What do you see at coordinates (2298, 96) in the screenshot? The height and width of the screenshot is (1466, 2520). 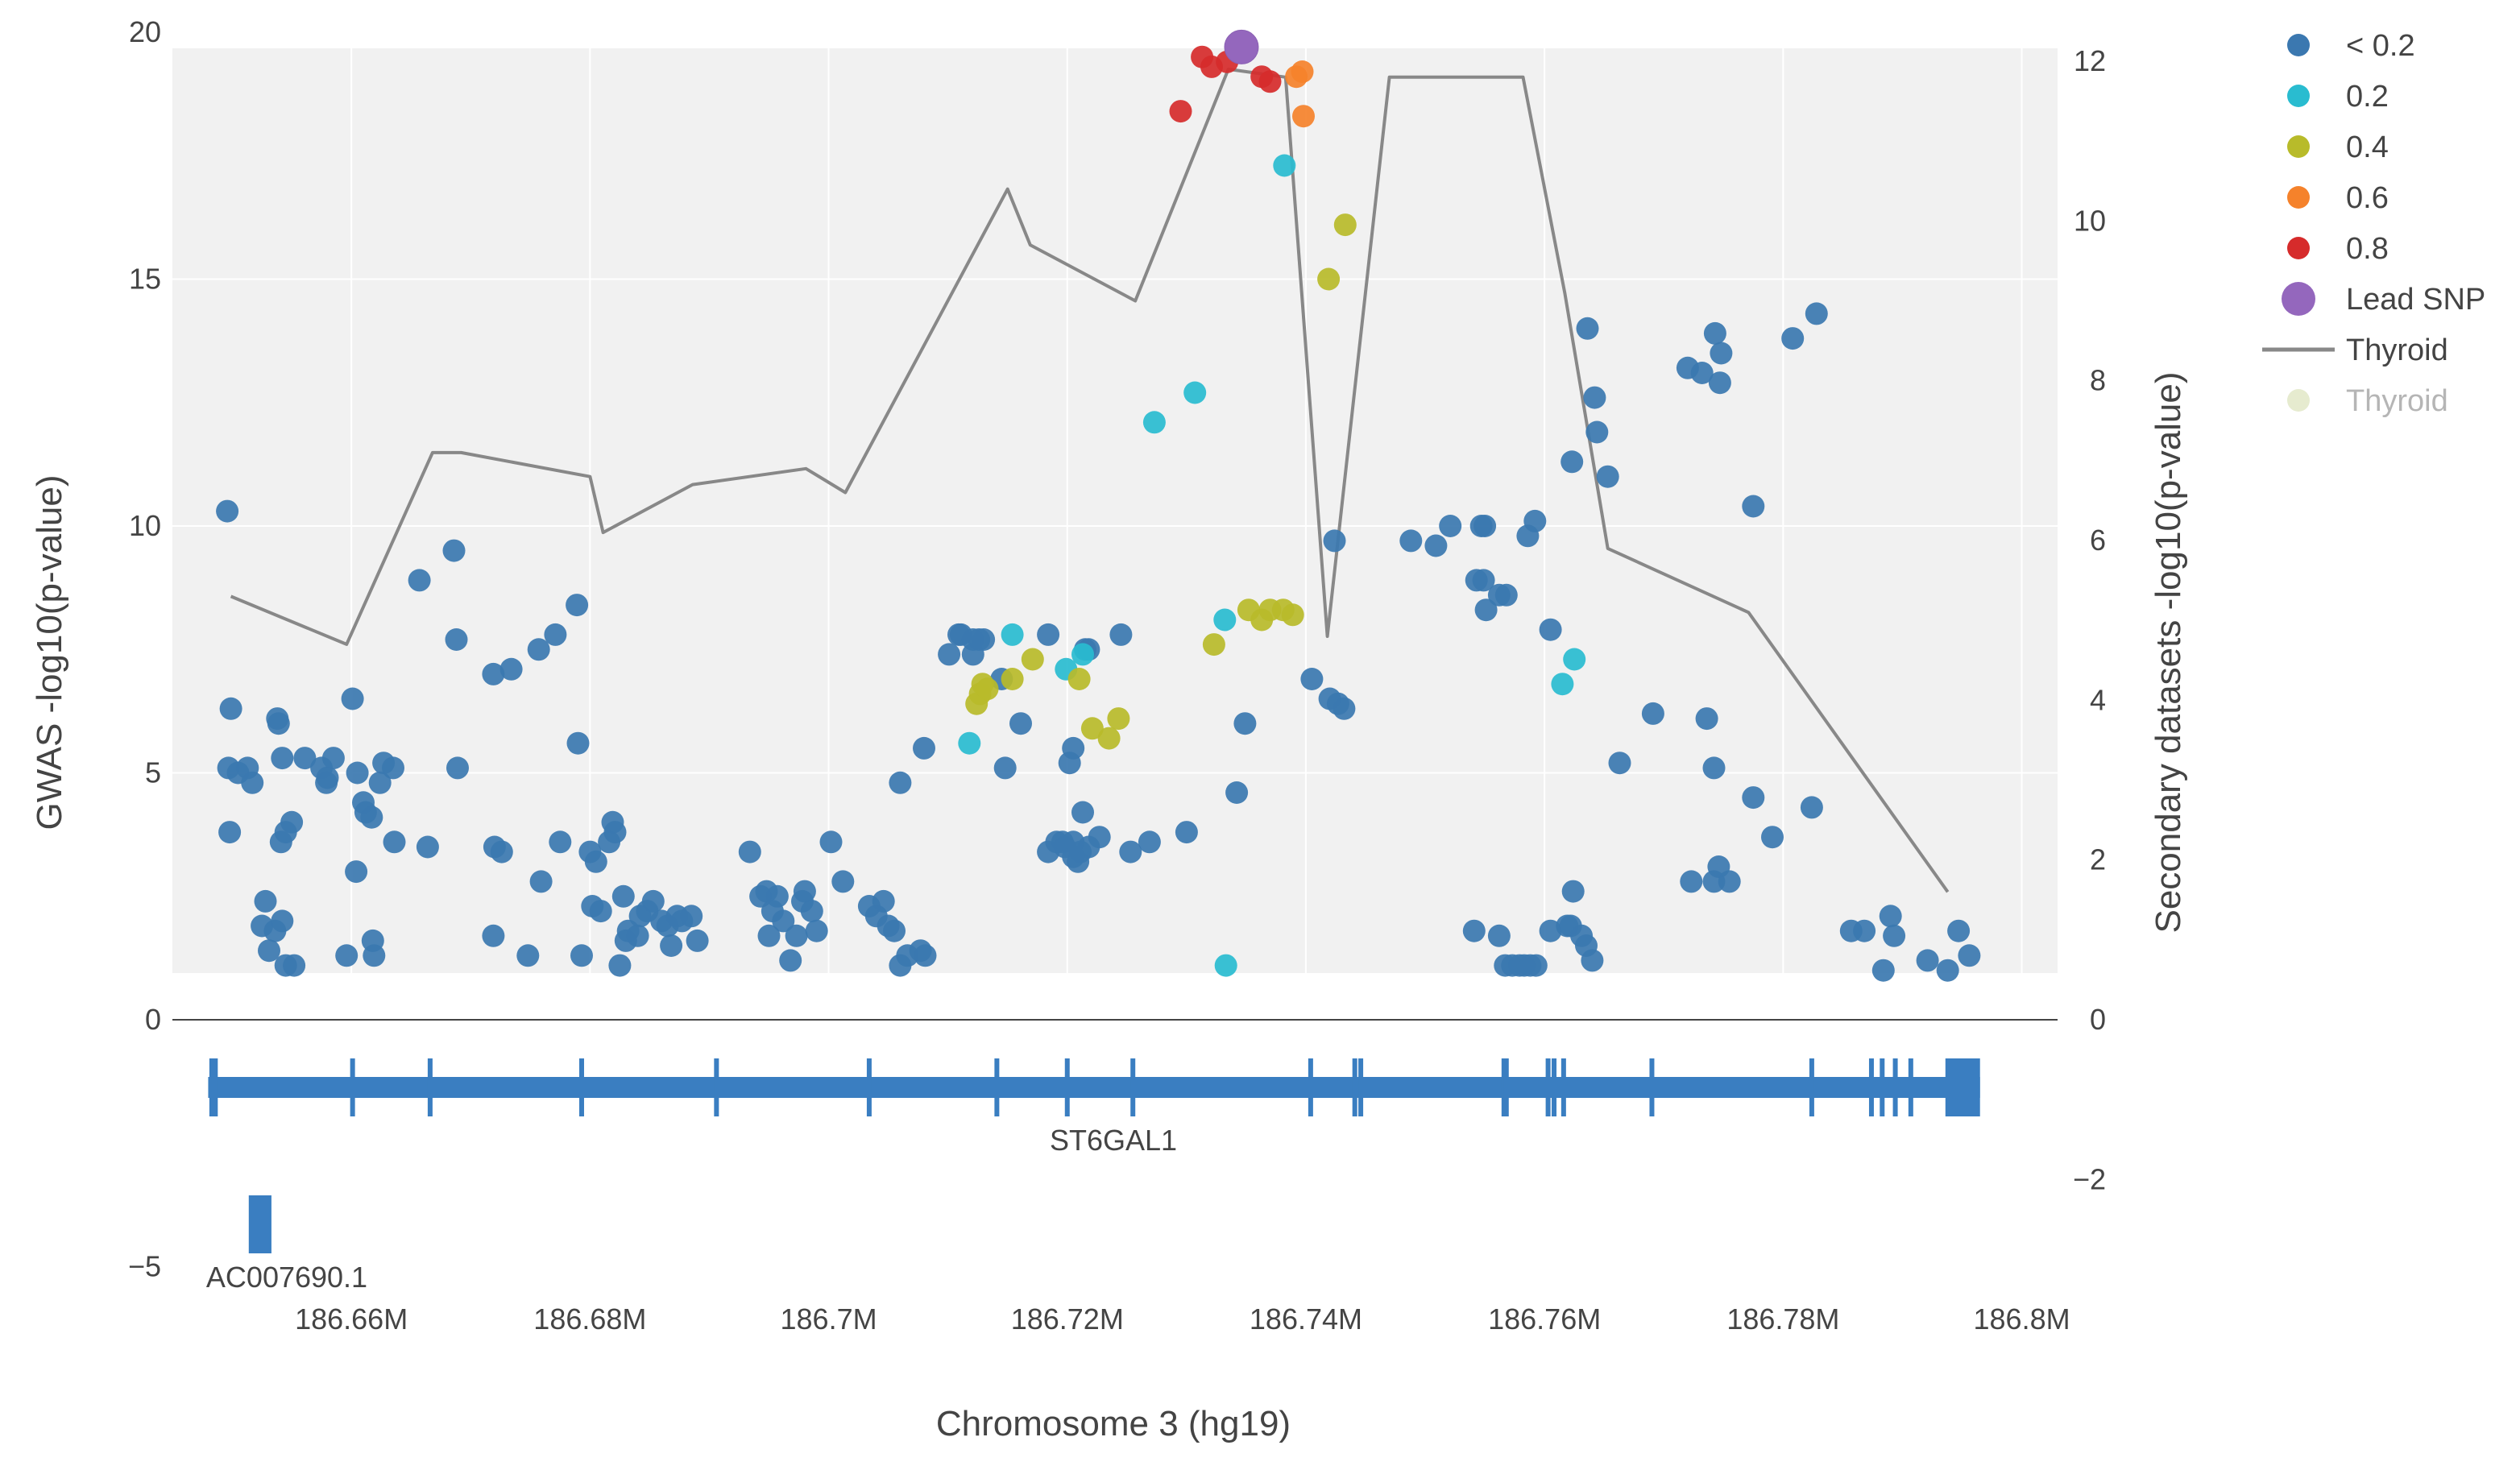 I see `legend-item-1-swatch` at bounding box center [2298, 96].